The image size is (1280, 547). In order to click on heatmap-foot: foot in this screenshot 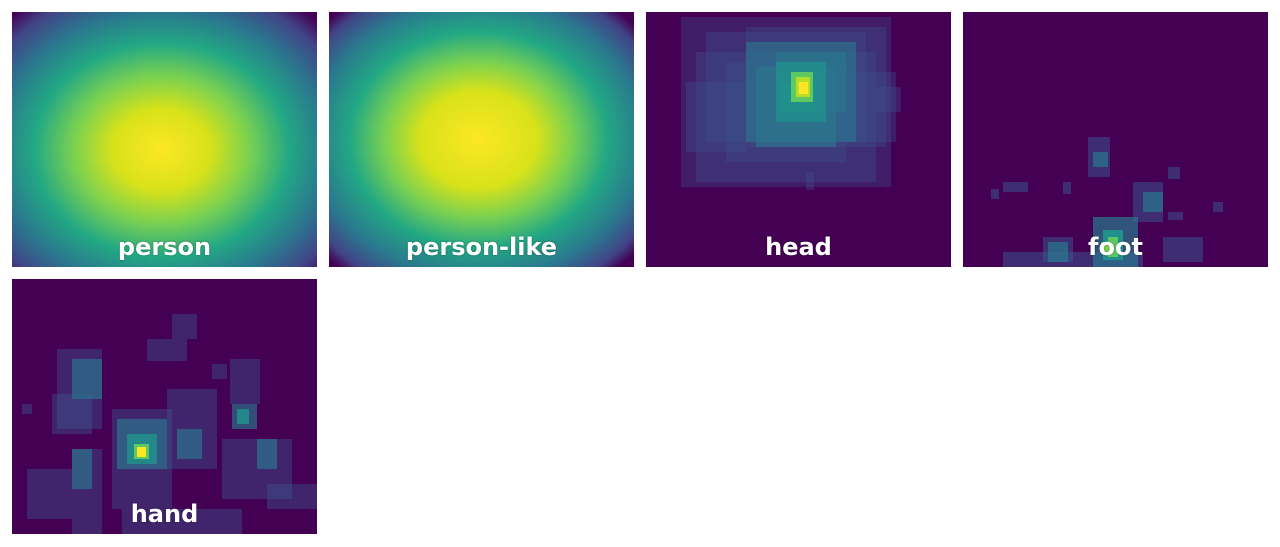, I will do `click(1115, 139)`.